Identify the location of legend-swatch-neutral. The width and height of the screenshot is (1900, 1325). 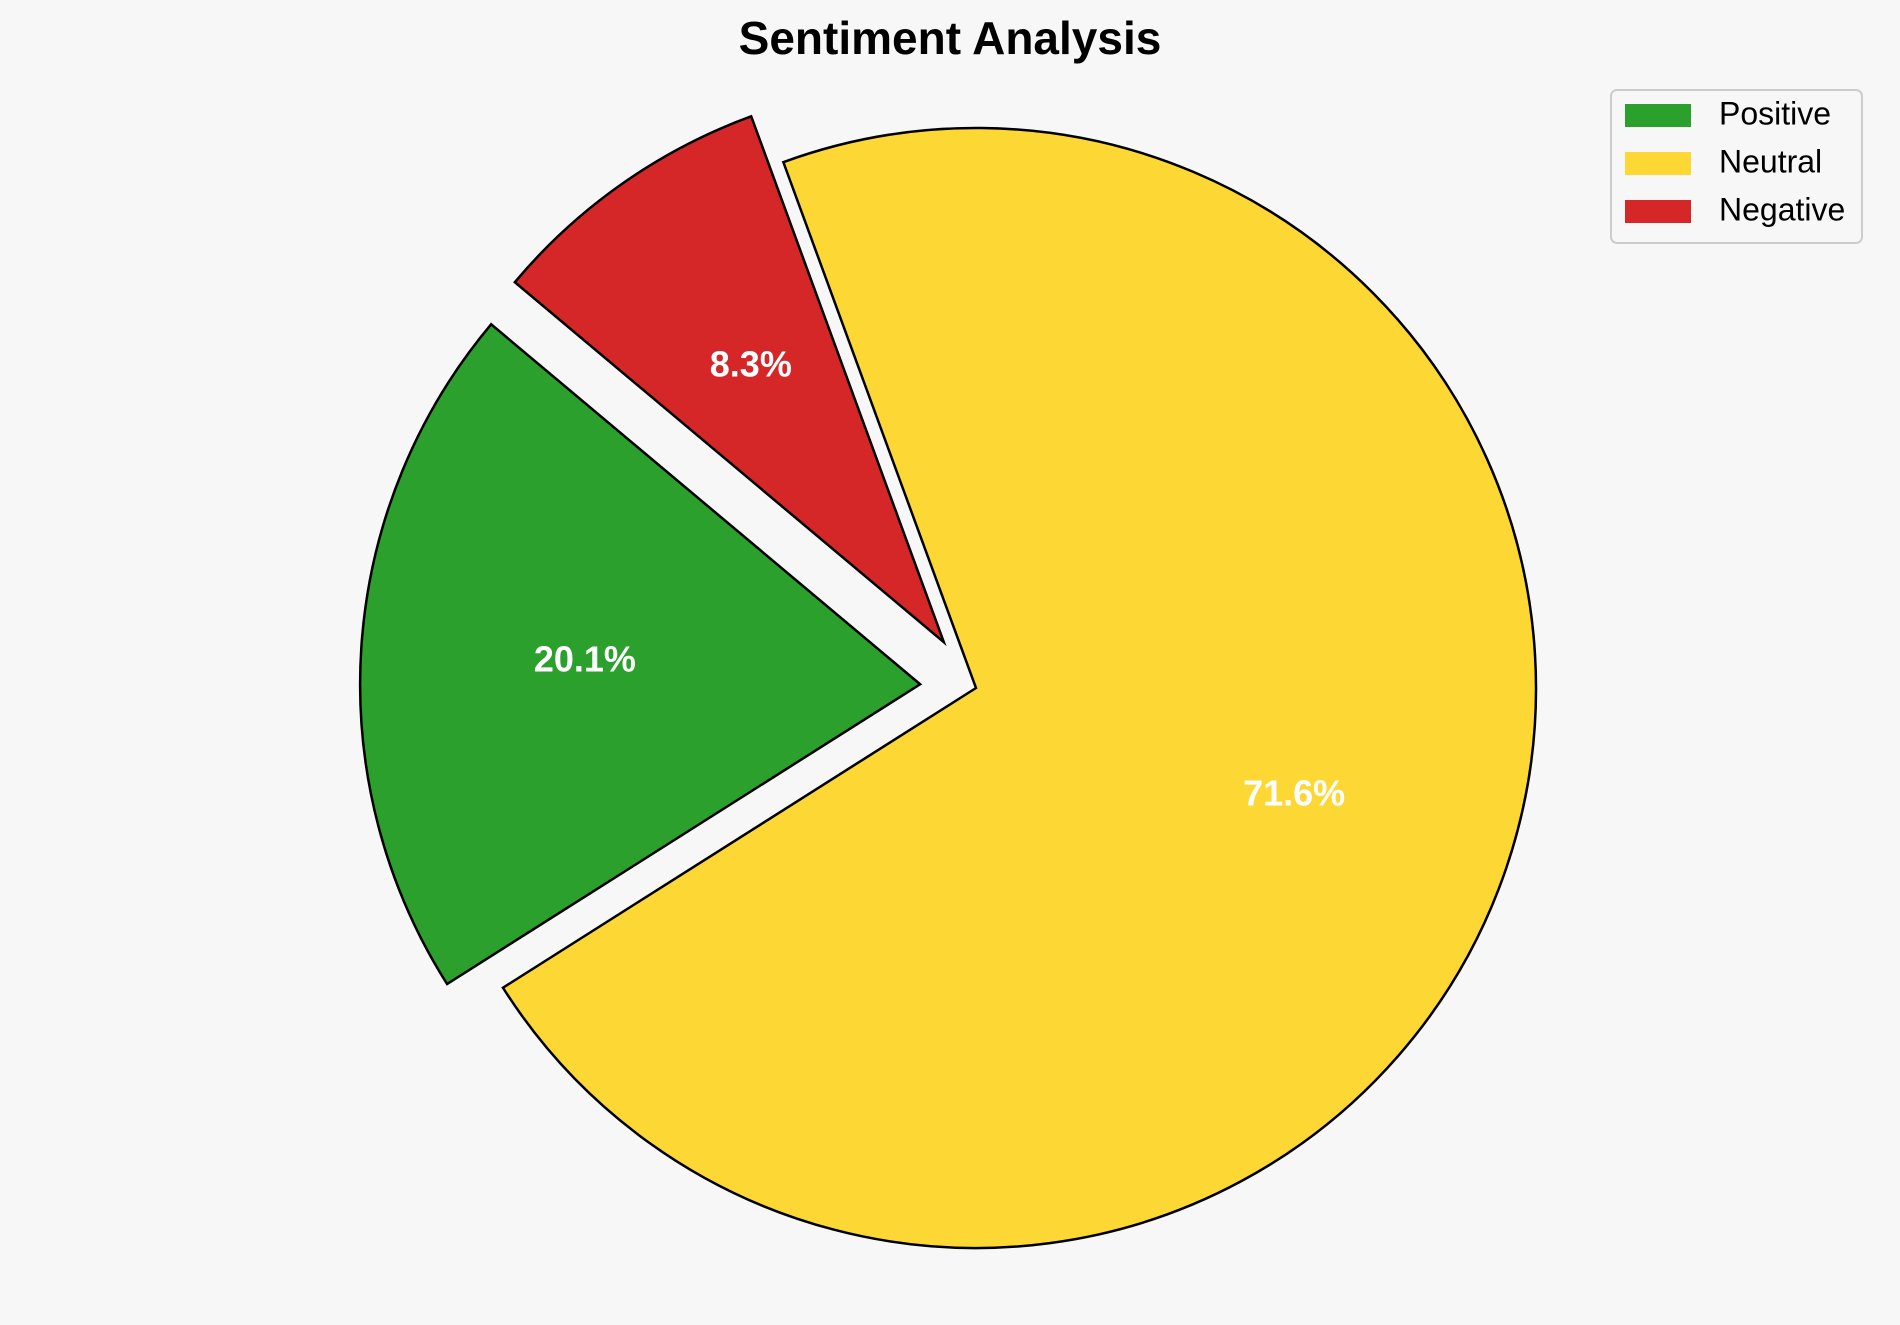
(1658, 163).